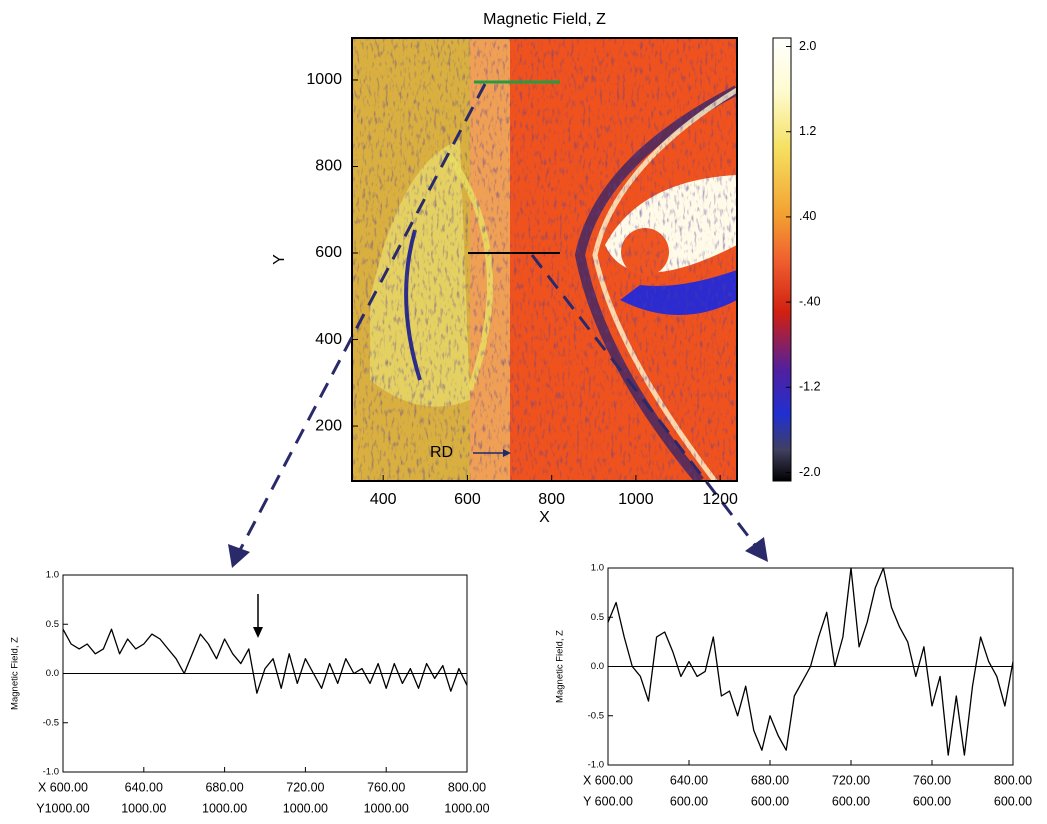 This screenshot has height=824, width=1047. Describe the element at coordinates (324, 79) in the screenshot. I see `y-tick-label: 1000` at that location.